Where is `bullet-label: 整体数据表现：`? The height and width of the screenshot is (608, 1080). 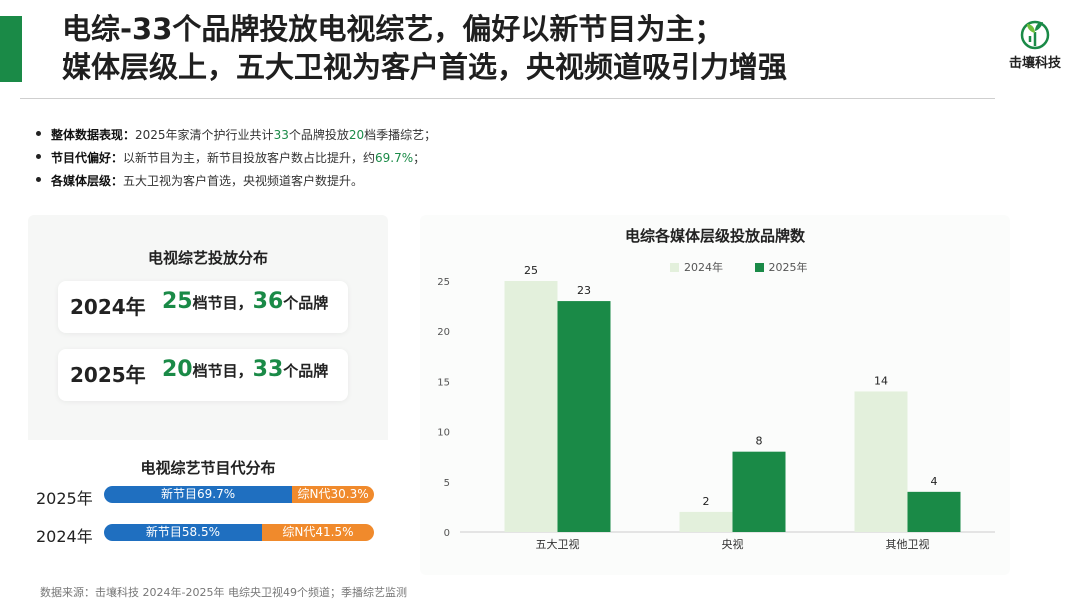 bullet-label: 整体数据表现： is located at coordinates (93, 135).